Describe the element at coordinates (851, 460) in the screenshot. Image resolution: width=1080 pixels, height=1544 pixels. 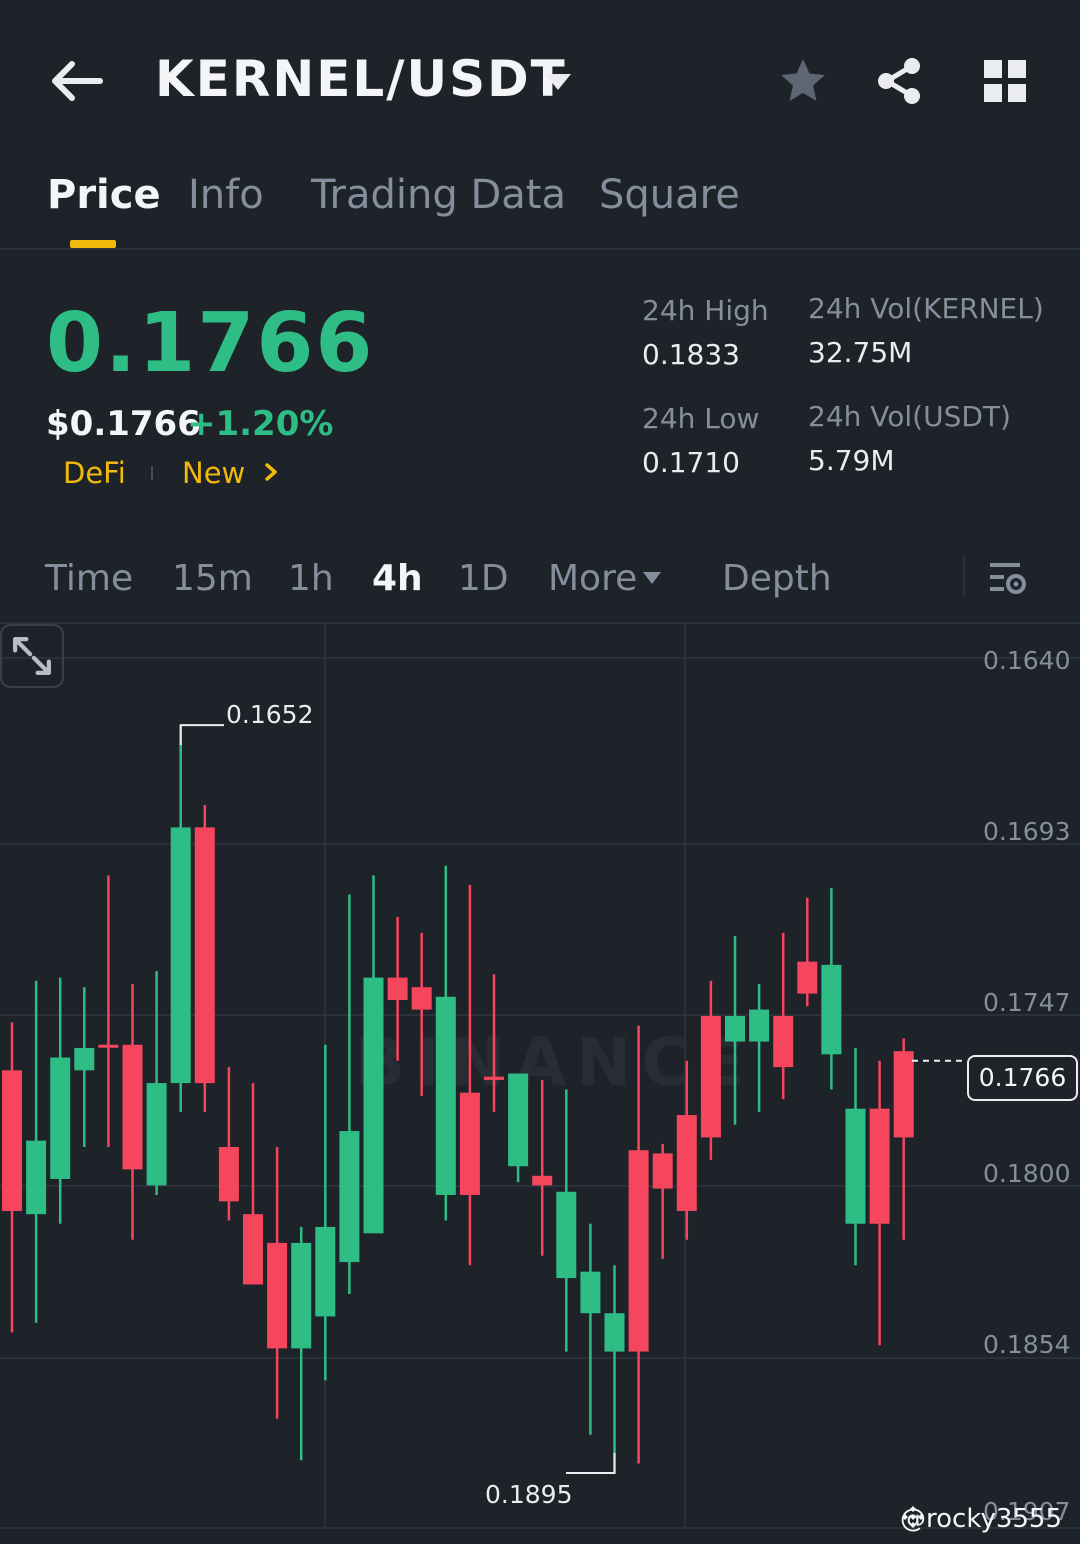
I see `vol-quote-value: 5.79M` at that location.